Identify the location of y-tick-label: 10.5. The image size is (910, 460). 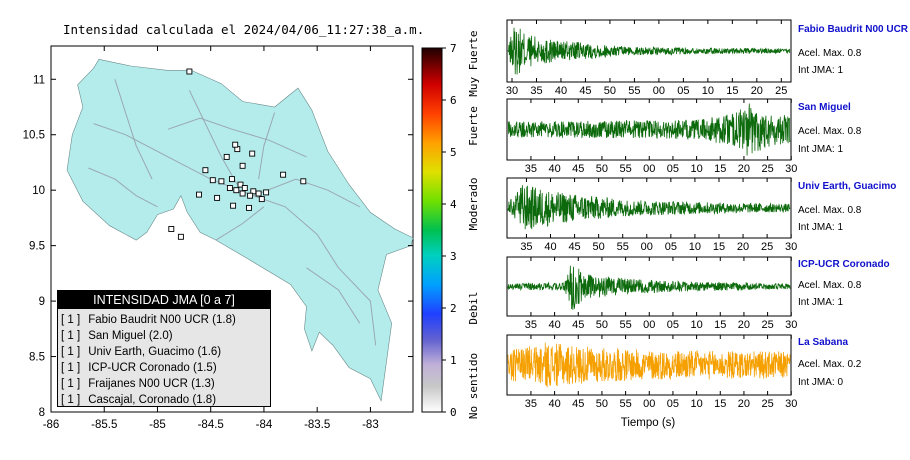
(34, 136).